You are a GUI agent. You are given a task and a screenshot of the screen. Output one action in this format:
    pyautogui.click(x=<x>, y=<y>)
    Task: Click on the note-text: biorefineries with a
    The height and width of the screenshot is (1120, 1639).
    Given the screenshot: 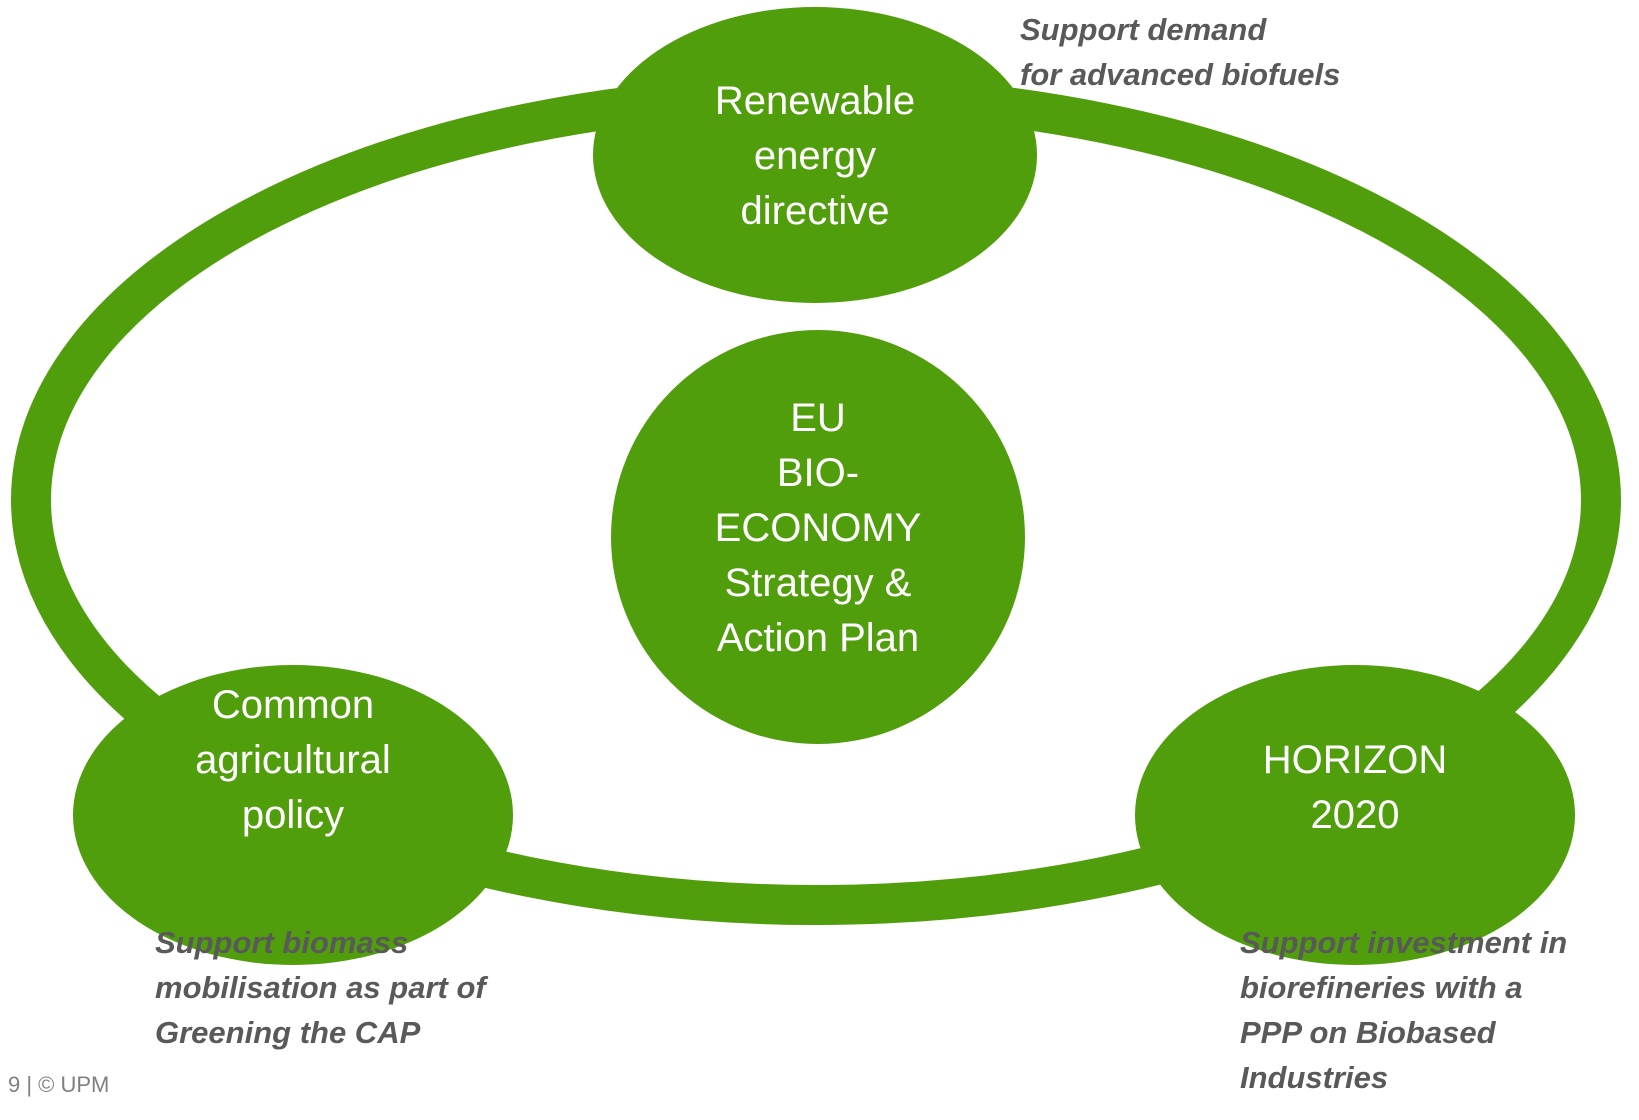 What is the action you would take?
    pyautogui.click(x=1381, y=987)
    